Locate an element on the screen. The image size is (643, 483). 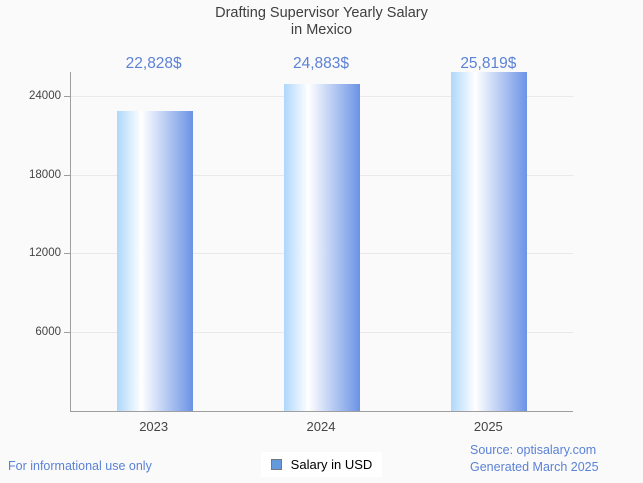
value-label-2025: 25,819$ is located at coordinates (488, 63).